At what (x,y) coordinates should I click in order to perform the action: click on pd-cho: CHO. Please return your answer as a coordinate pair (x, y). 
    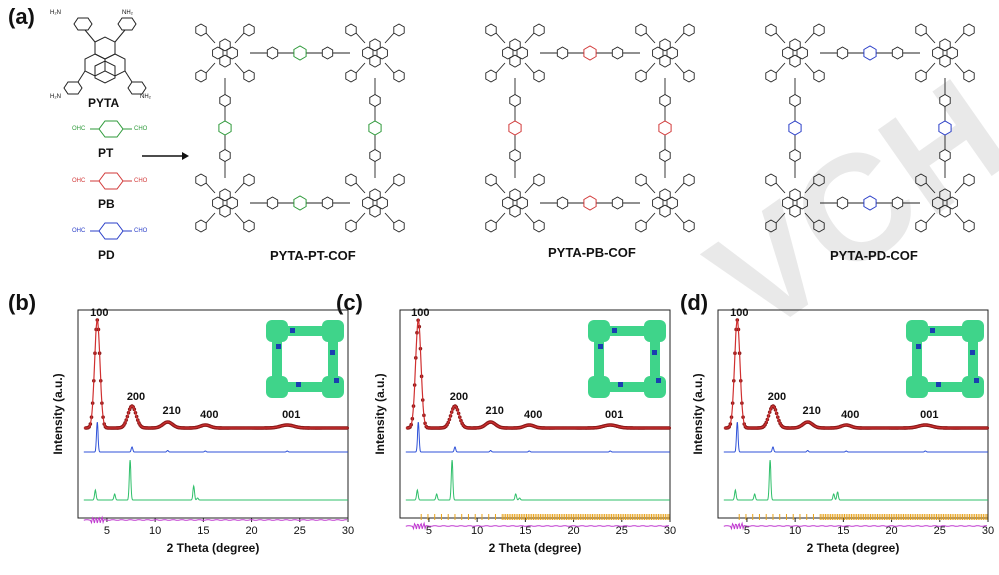
    Looking at the image, I should click on (141, 231).